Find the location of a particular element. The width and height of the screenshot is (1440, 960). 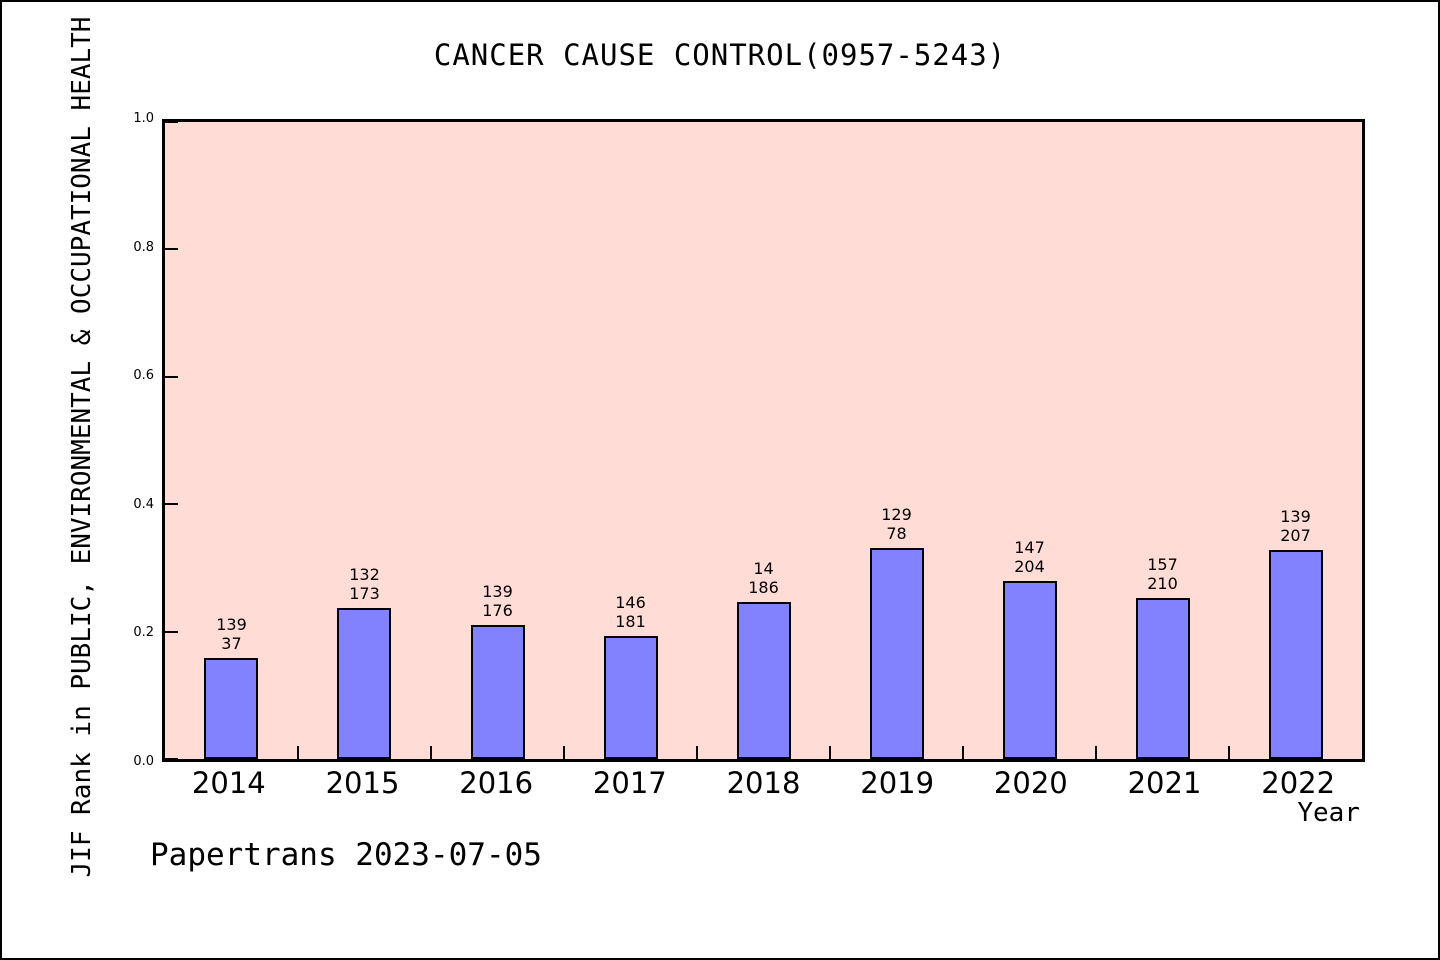

x-tick-label-2018: 2018 is located at coordinates (763, 783).